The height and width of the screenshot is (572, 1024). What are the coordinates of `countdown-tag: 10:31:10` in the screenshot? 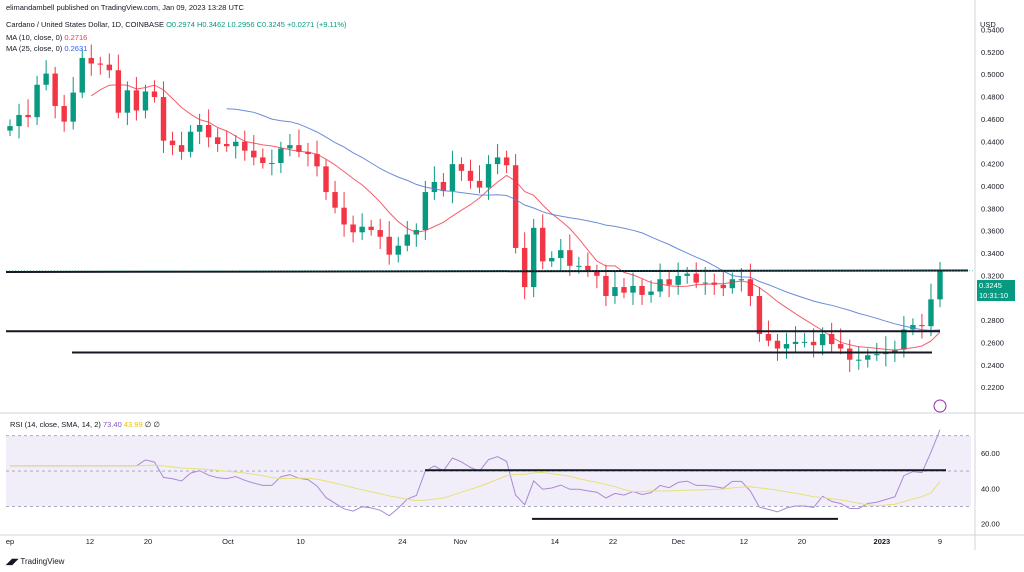 It's located at (996, 295).